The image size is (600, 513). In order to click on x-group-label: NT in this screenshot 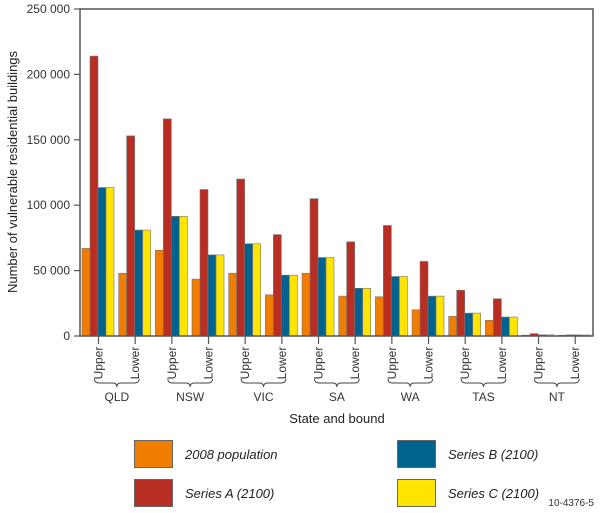, I will do `click(557, 397)`.